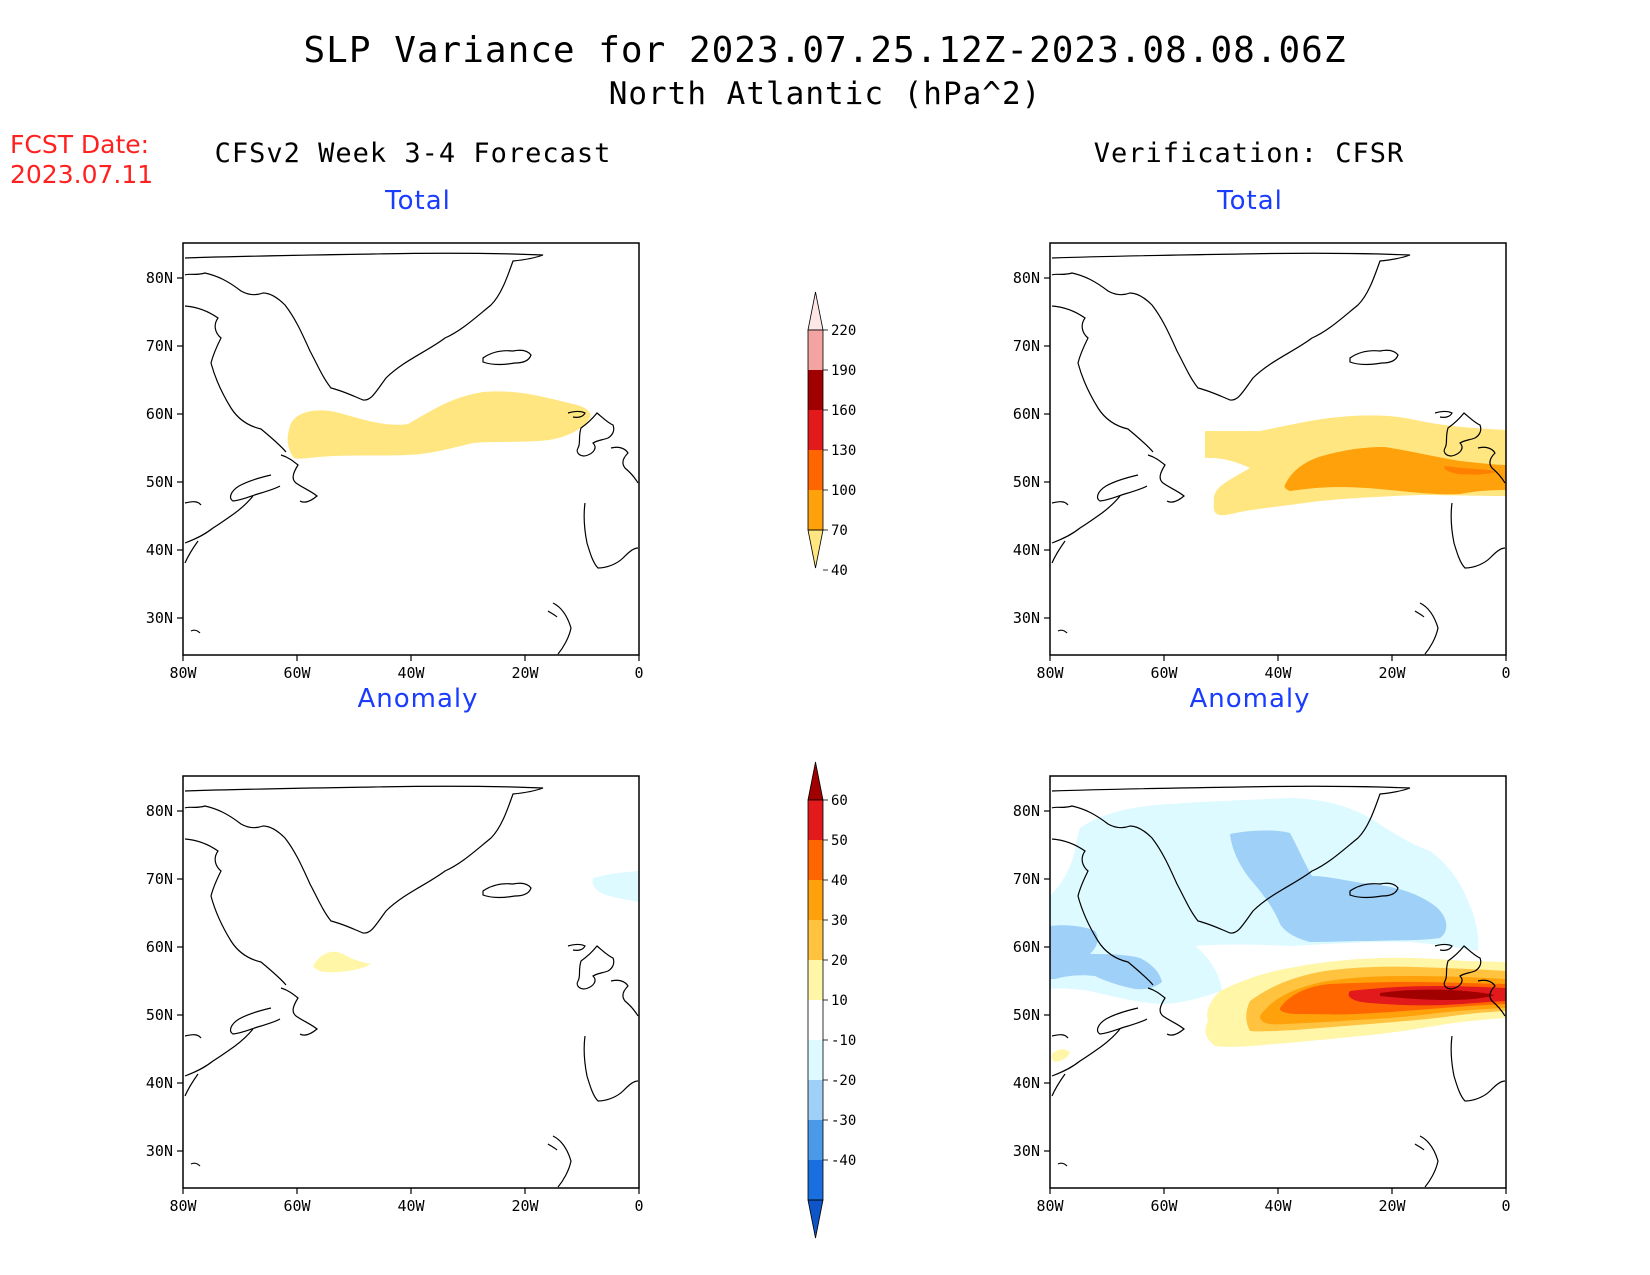 The width and height of the screenshot is (1650, 1275). What do you see at coordinates (82, 174) in the screenshot?
I see `fcst-date-value: 2023.07.11` at bounding box center [82, 174].